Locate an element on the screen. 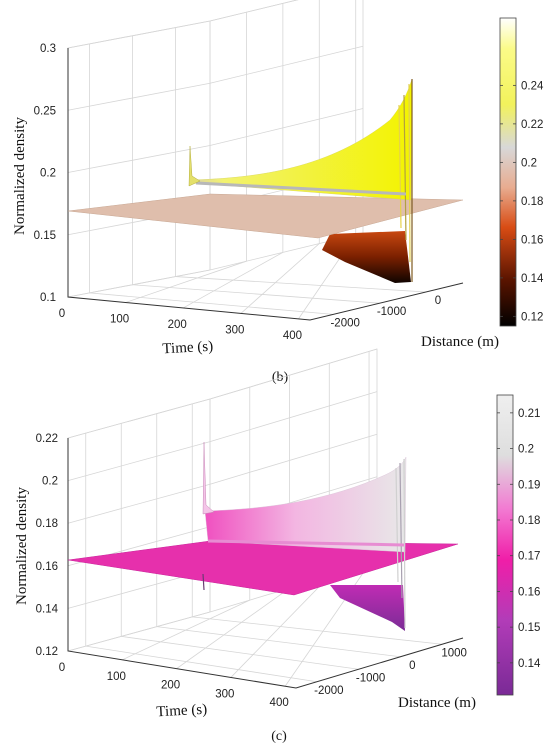 The image size is (550, 749). panel-b-upper-surface is located at coordinates (301, 139).